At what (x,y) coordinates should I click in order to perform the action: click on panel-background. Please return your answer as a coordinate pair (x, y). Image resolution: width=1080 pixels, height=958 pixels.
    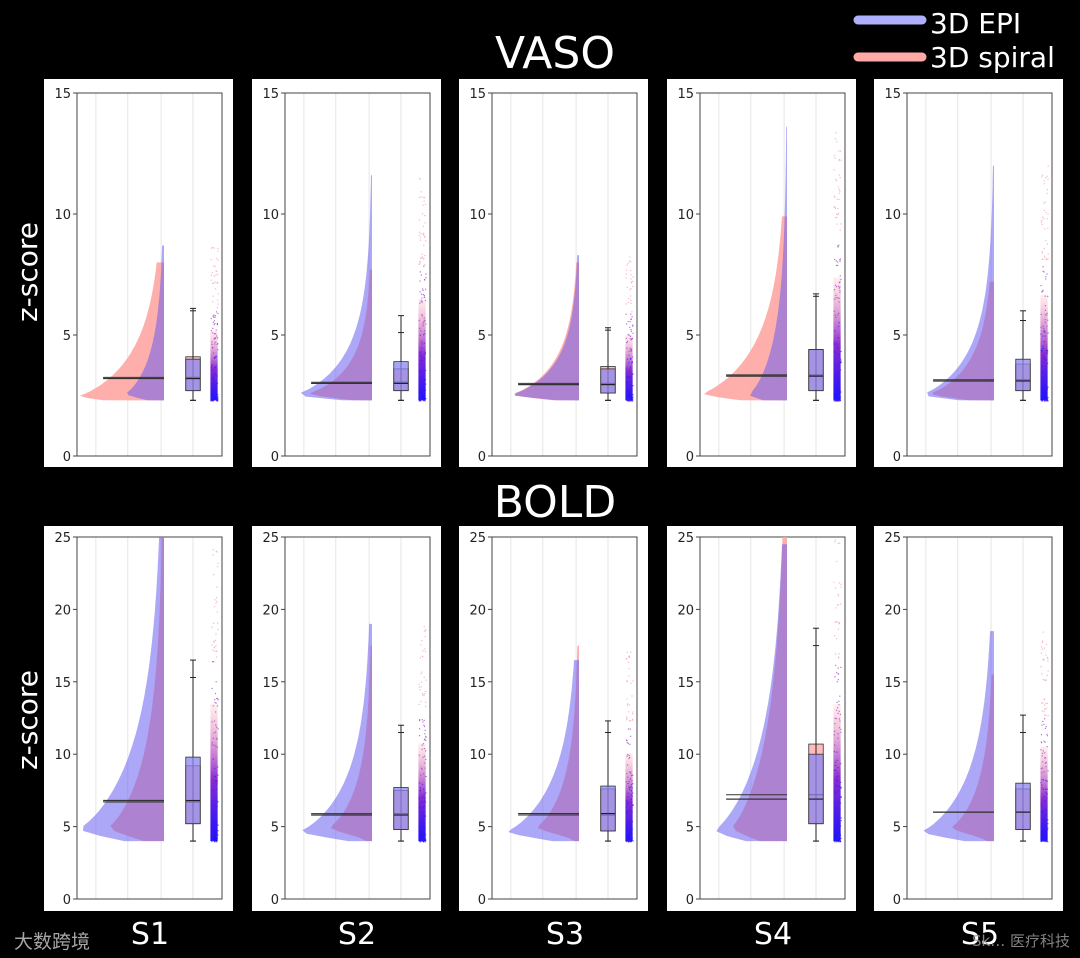
    Looking at the image, I should click on (553, 273).